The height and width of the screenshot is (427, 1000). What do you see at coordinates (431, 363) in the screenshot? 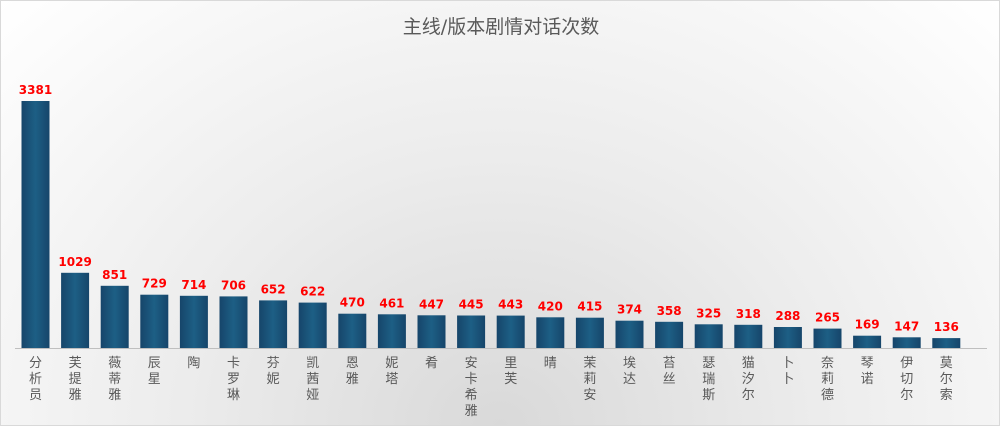
I see `x-tick-label-肴: 肴` at bounding box center [431, 363].